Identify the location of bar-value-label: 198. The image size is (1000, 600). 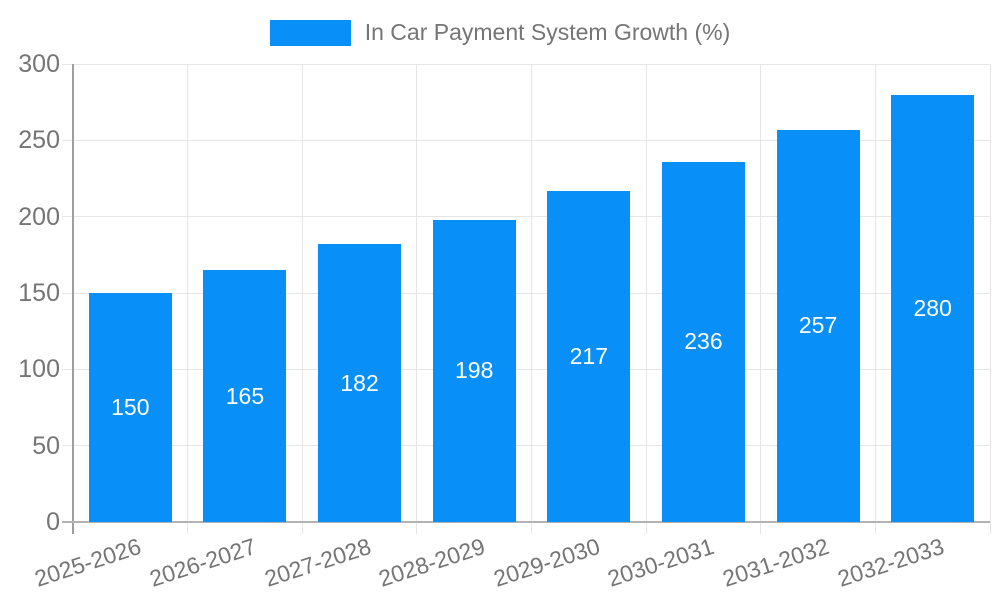
(474, 370).